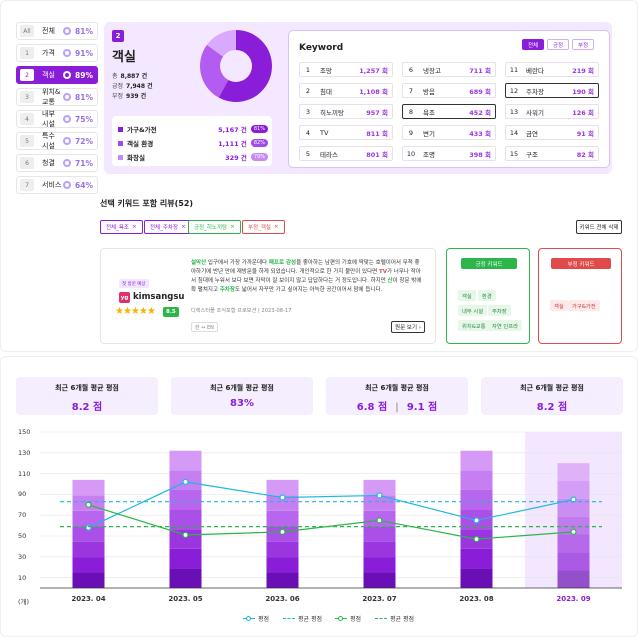  I want to click on keyword-cell: 13 사워기 126 회, so click(552, 111).